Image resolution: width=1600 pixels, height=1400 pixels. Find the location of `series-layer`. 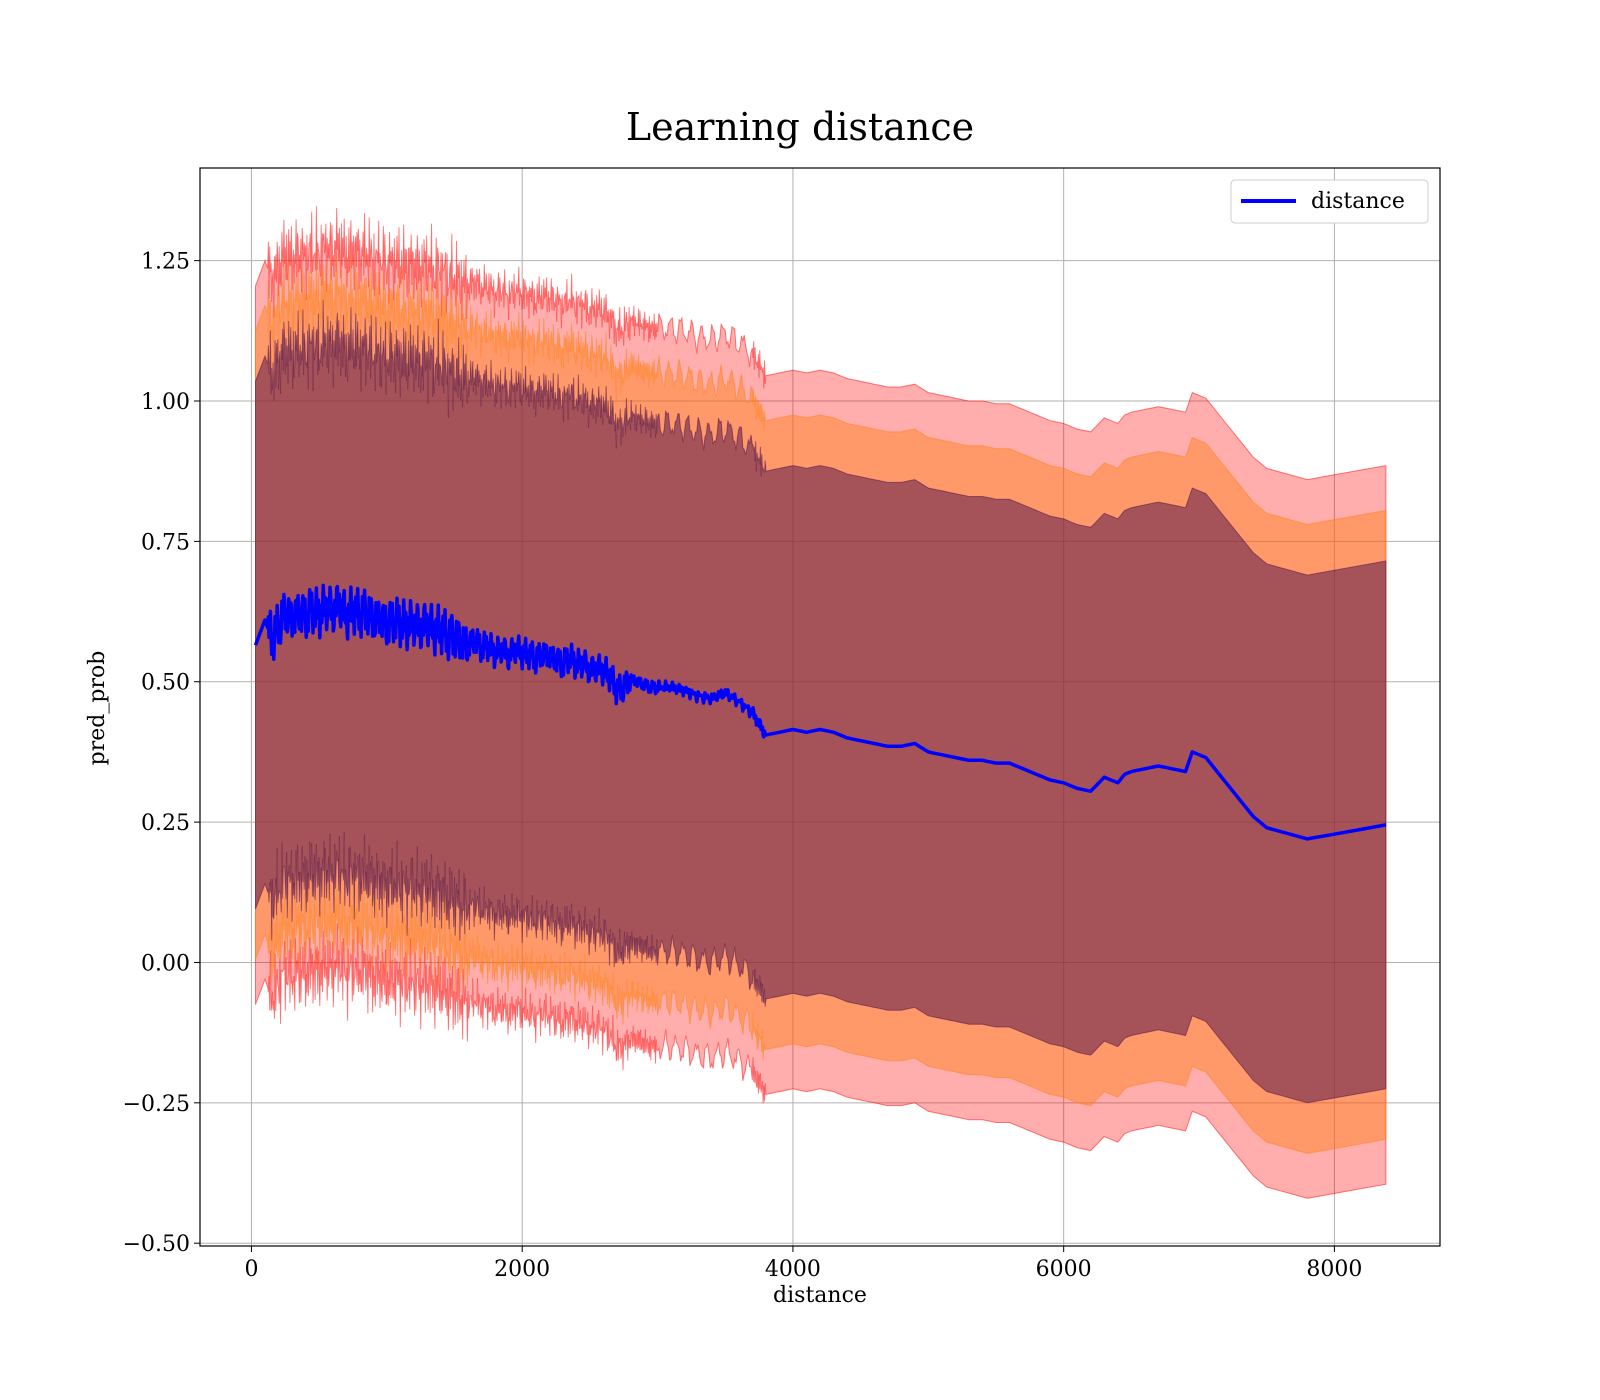

series-layer is located at coordinates (820, 712).